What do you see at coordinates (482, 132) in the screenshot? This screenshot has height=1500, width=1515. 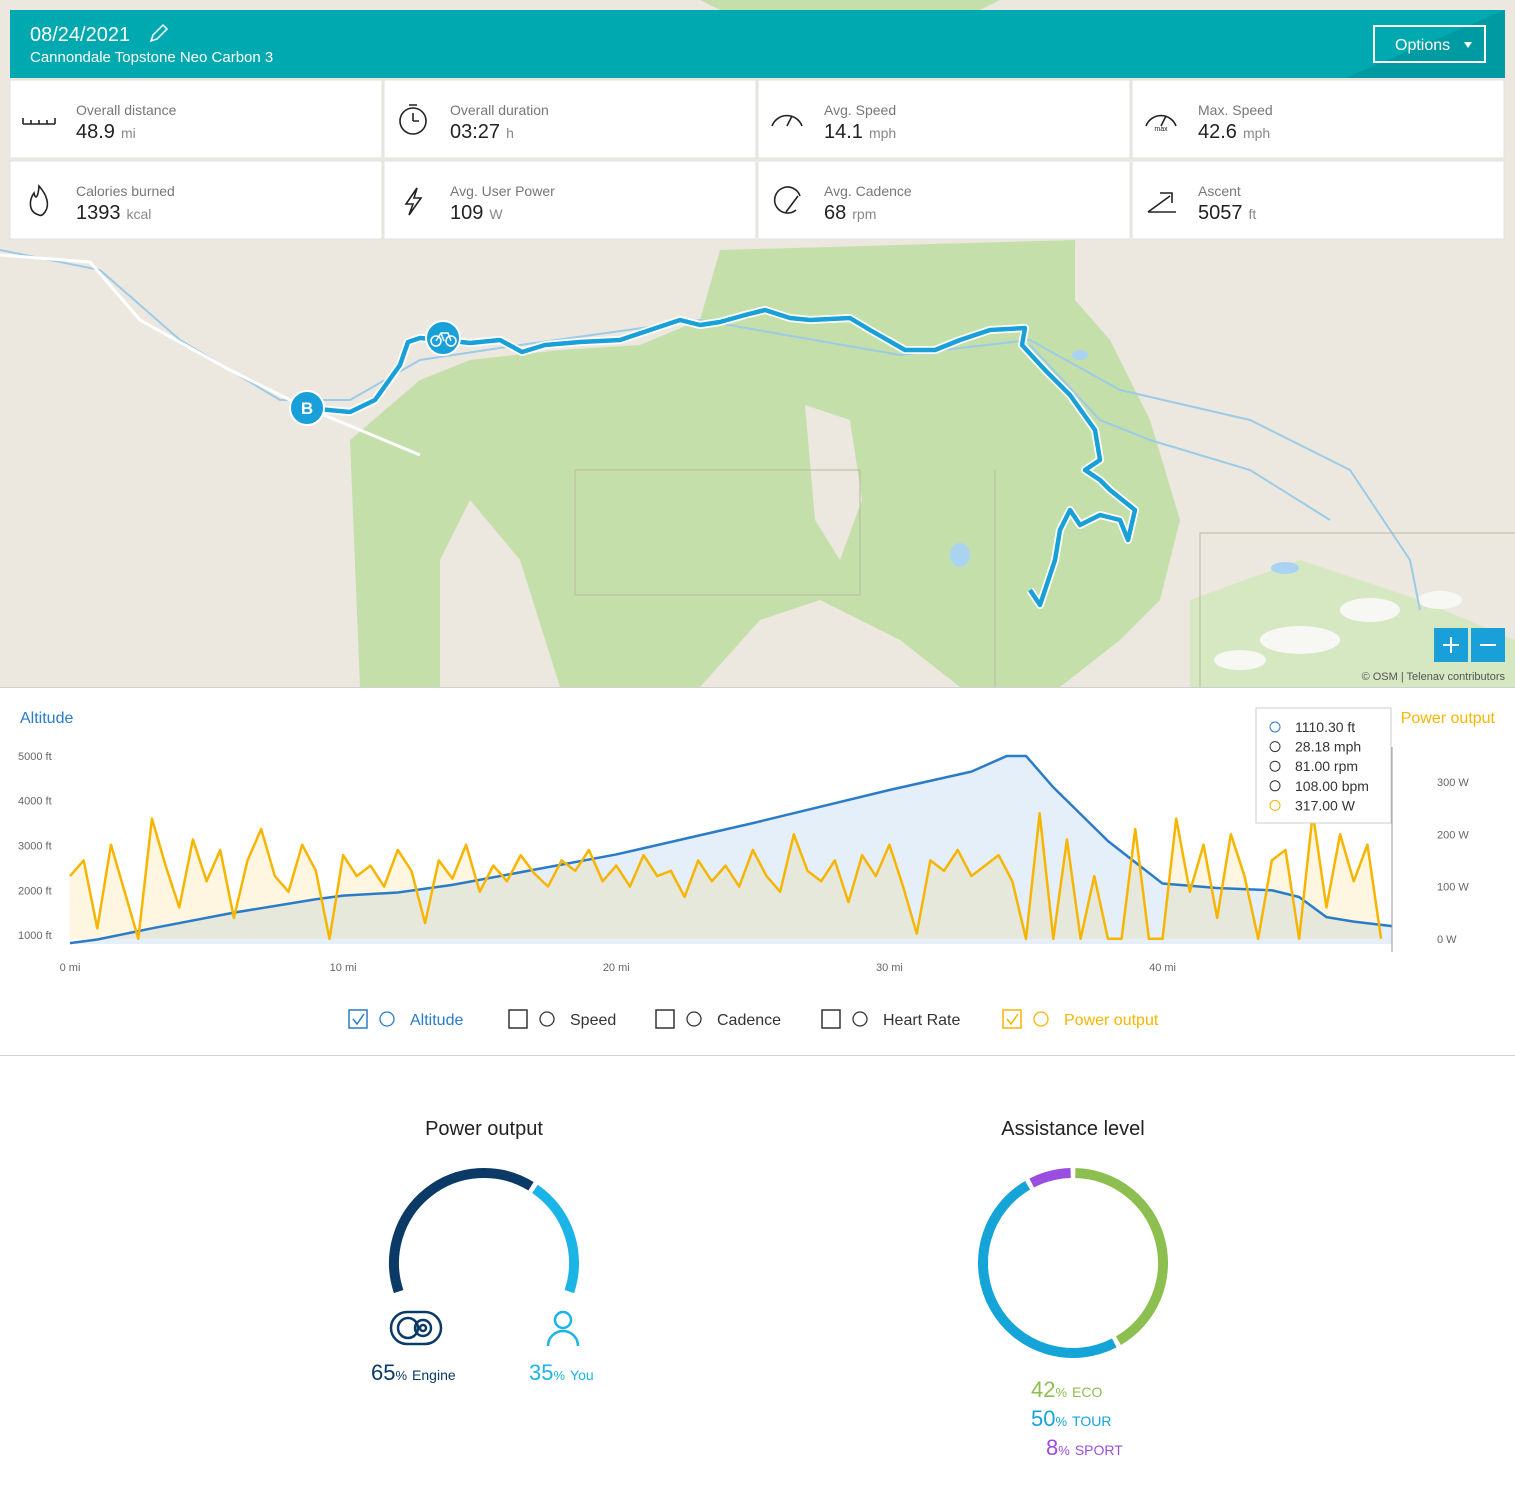 I see `stat-value: 03:27 h` at bounding box center [482, 132].